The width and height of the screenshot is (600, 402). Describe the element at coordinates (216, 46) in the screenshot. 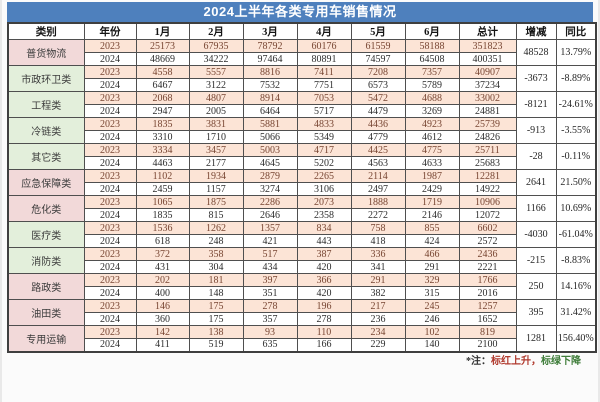

I see `value-cell: 67935` at that location.